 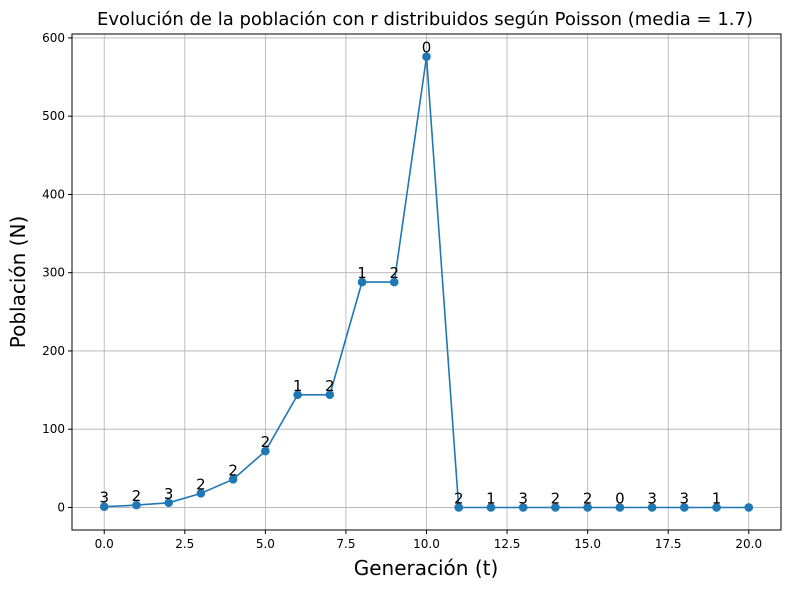 I want to click on y-tick-label: 600, so click(x=53, y=38).